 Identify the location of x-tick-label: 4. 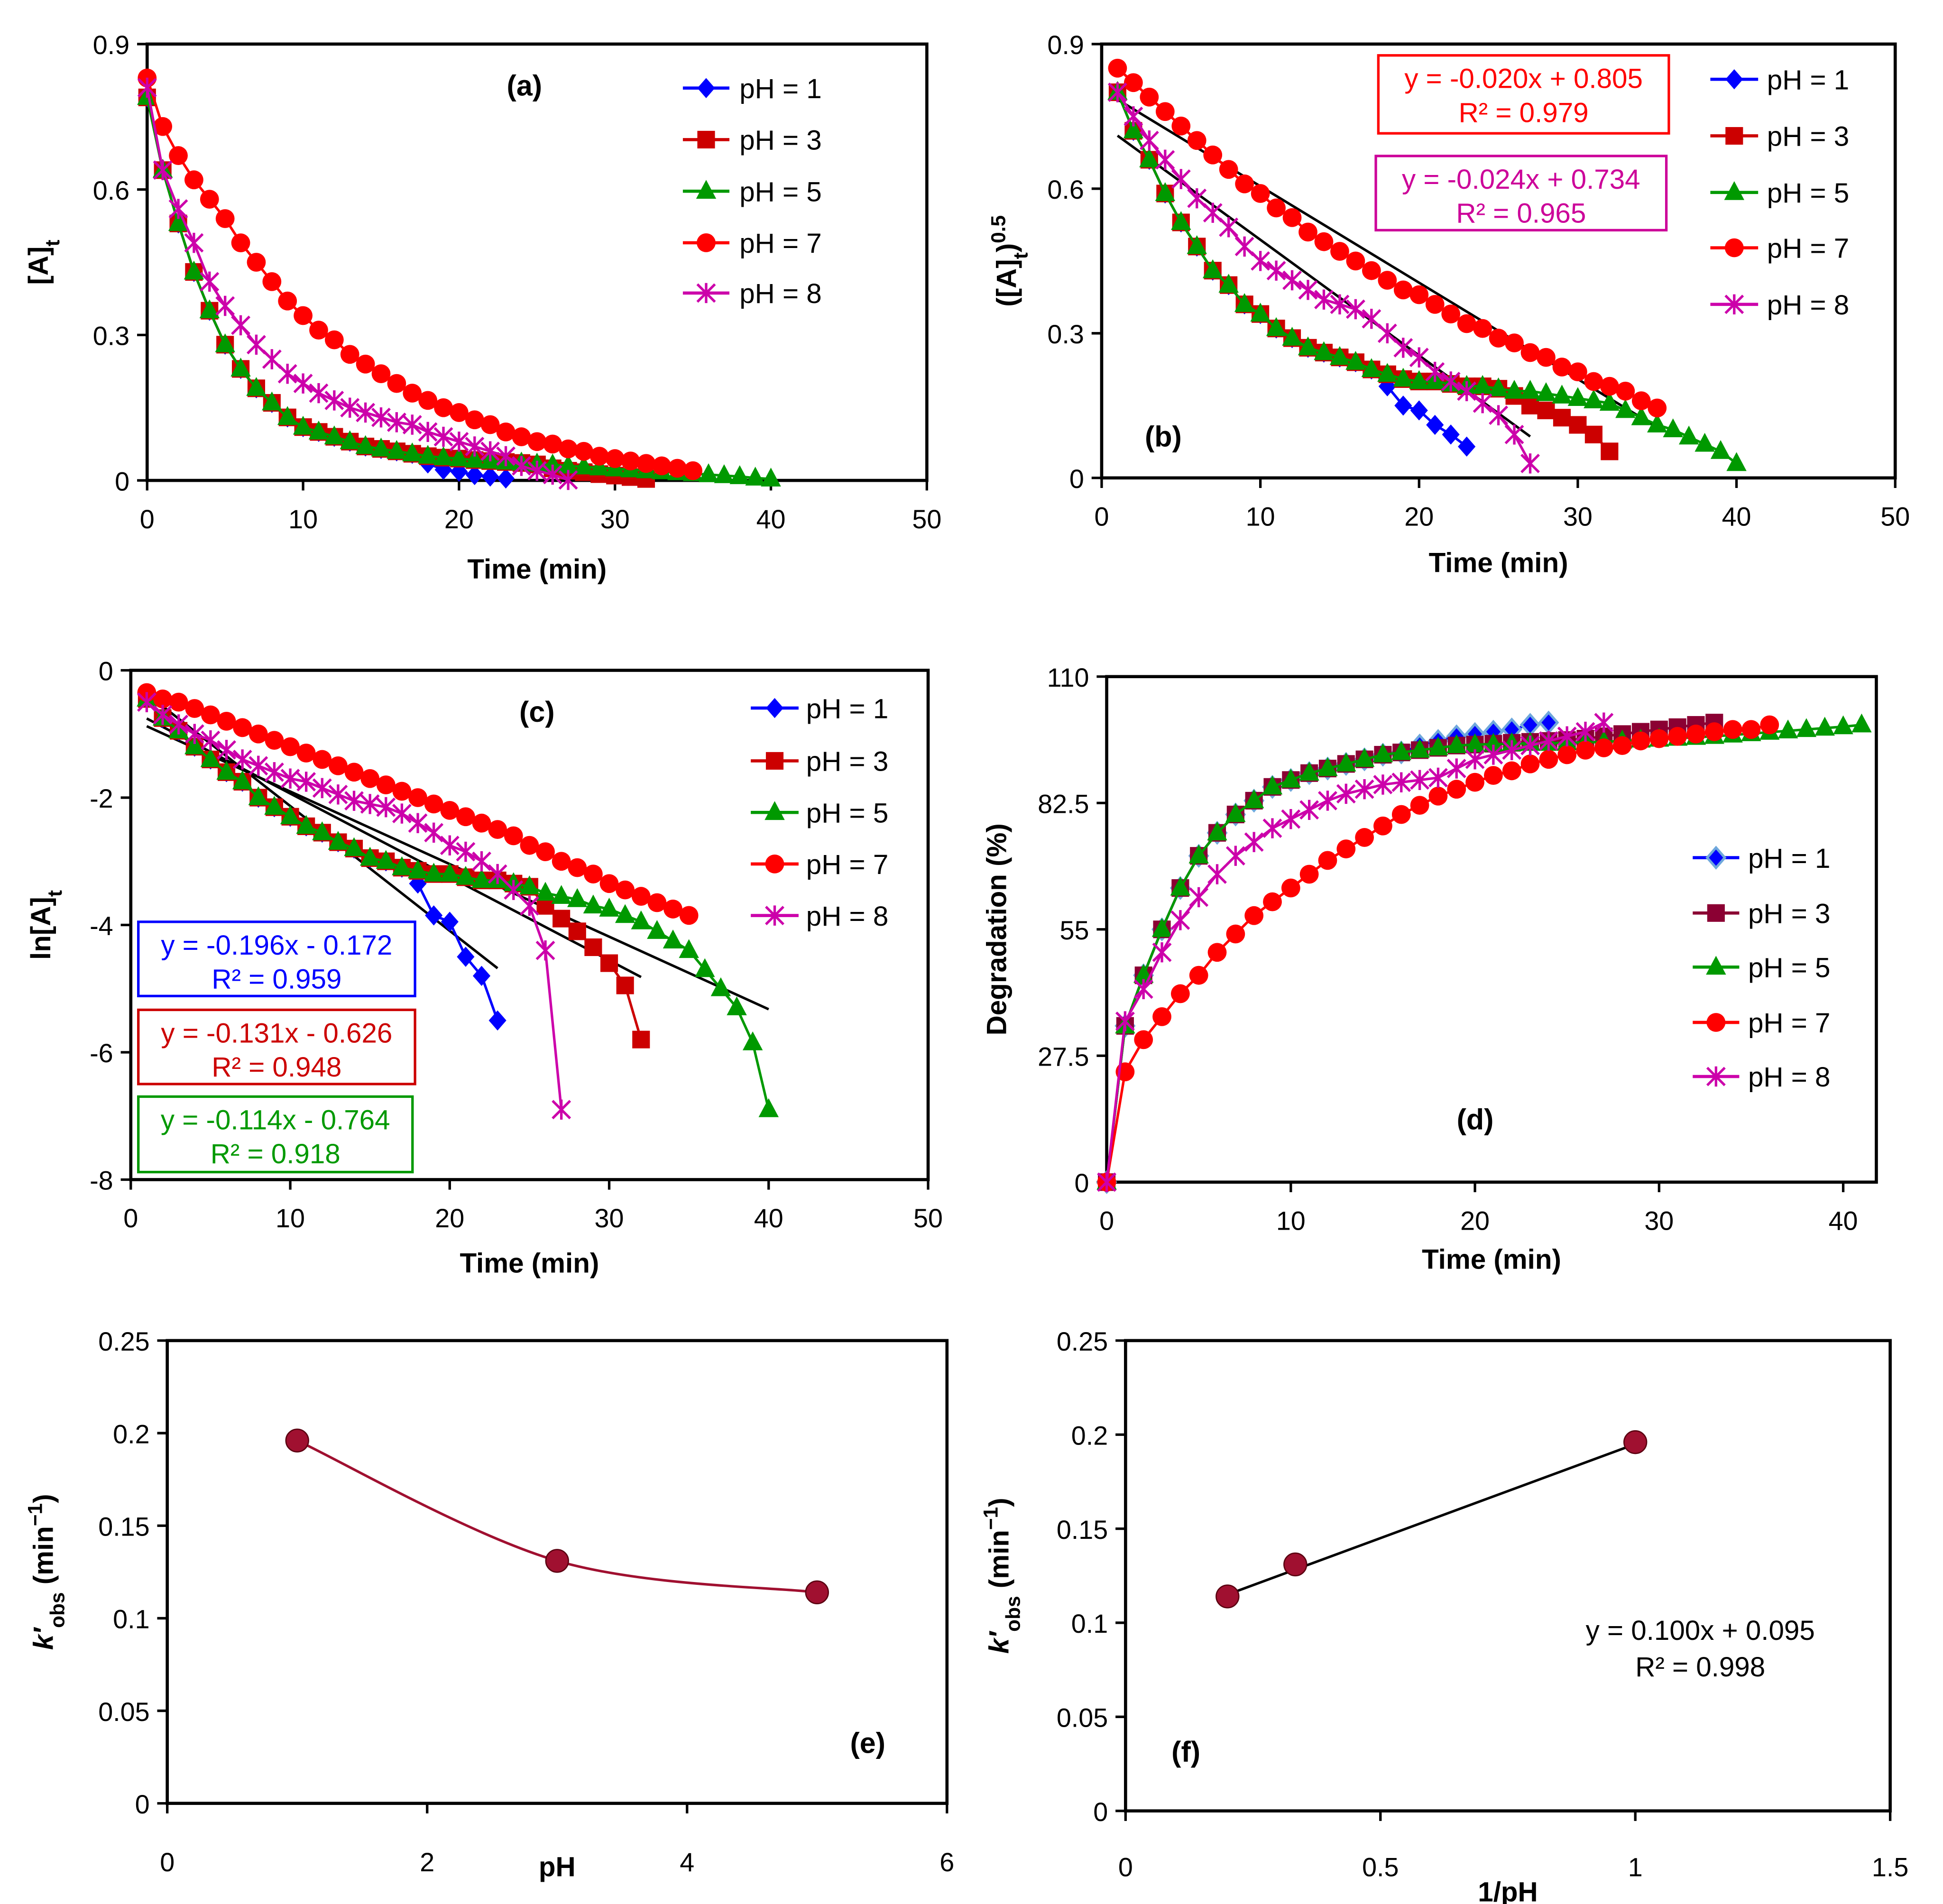
(687, 1862).